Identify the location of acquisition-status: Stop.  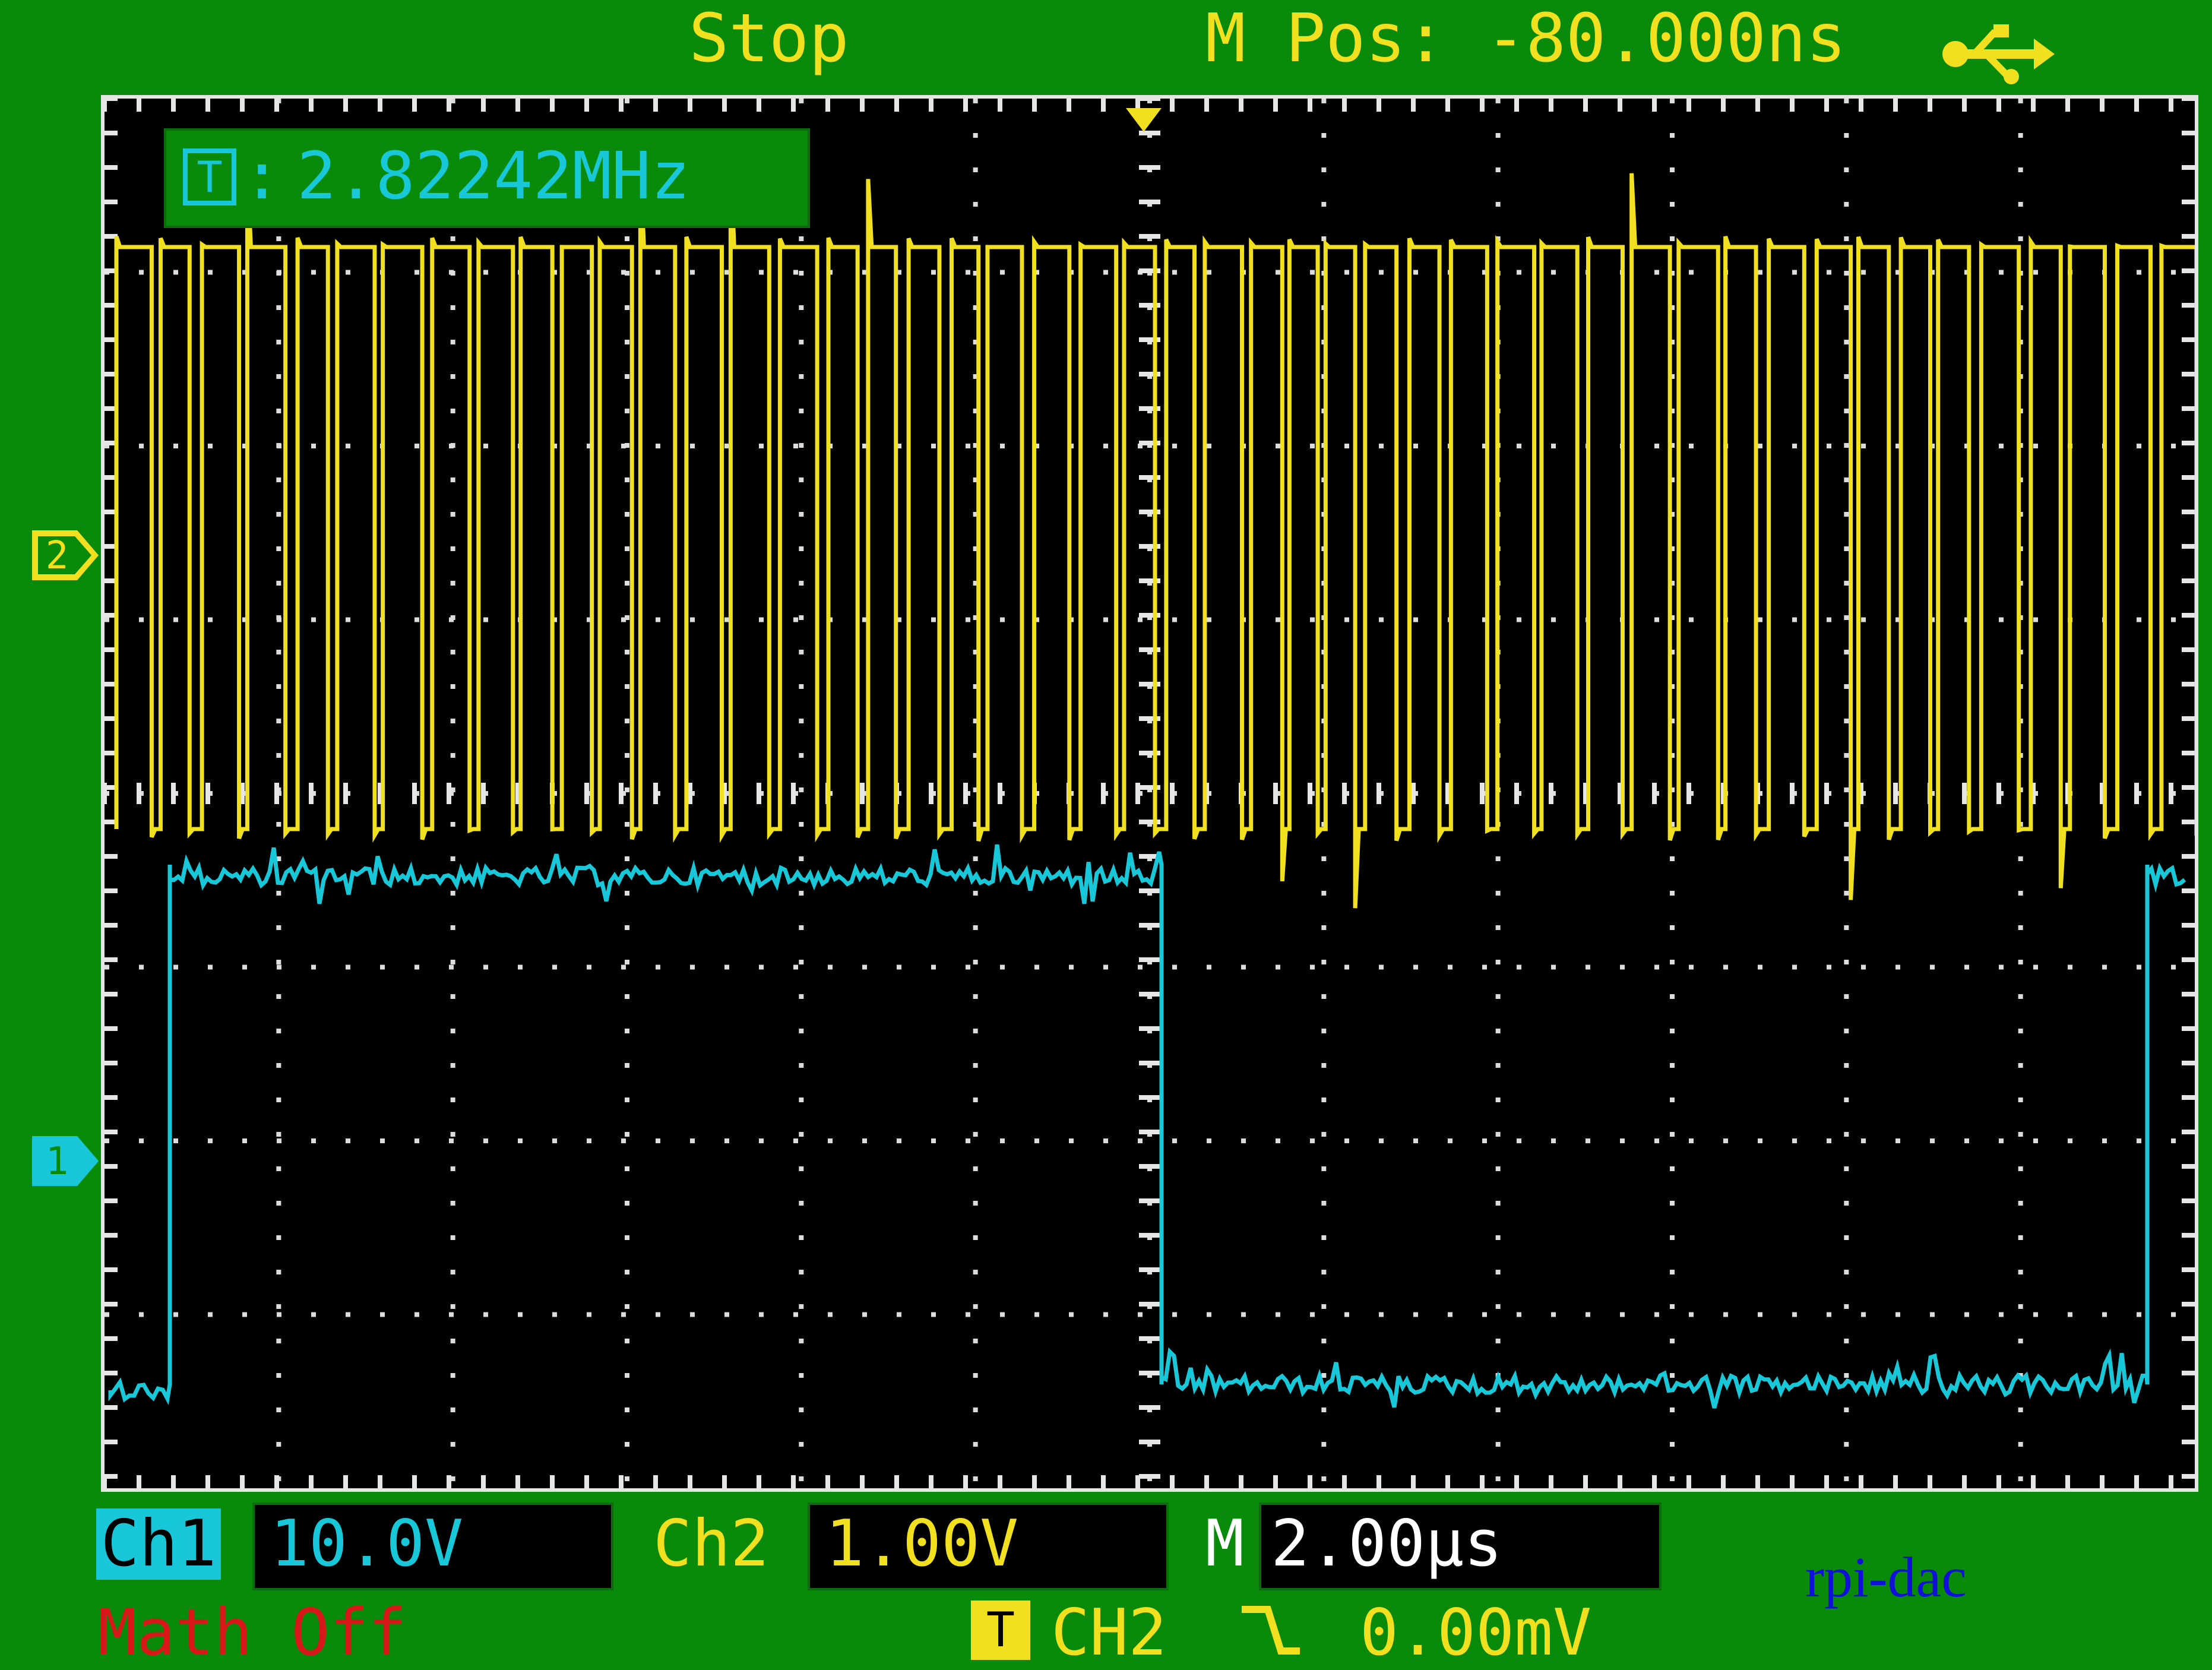
(769, 38).